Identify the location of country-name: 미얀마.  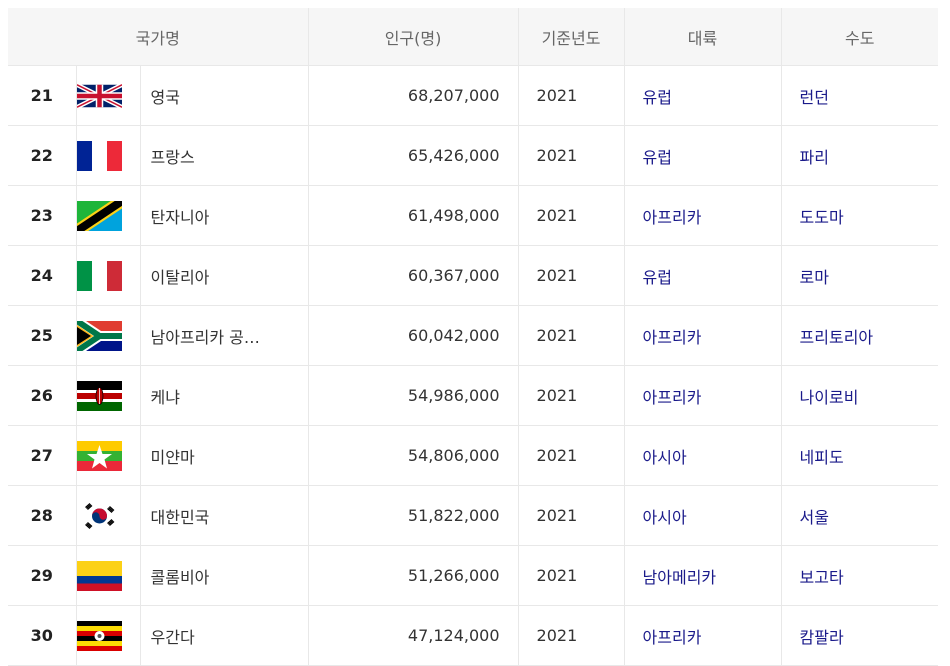
(224, 455).